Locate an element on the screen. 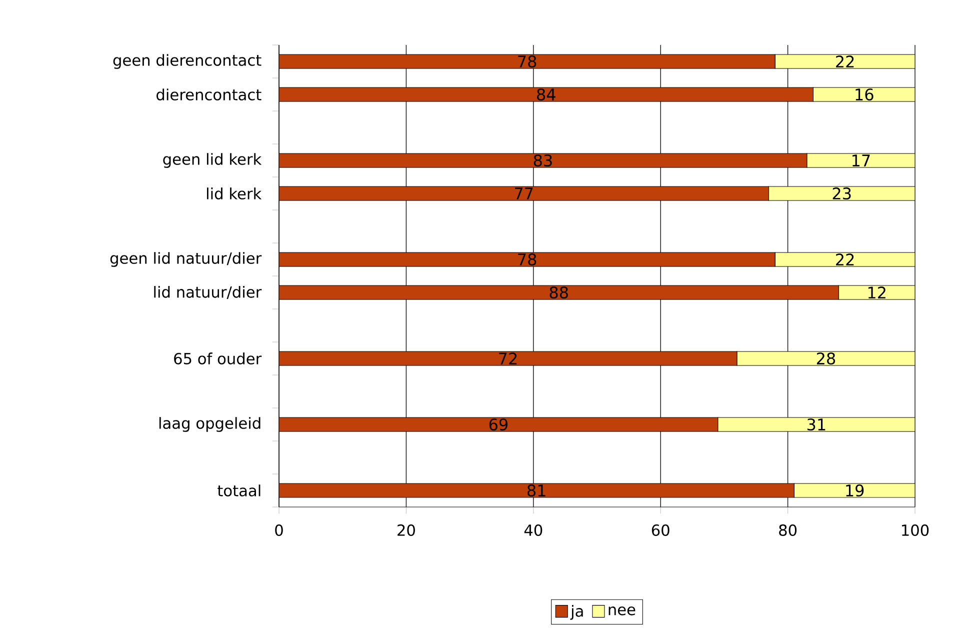  data-label: 16 is located at coordinates (865, 94).